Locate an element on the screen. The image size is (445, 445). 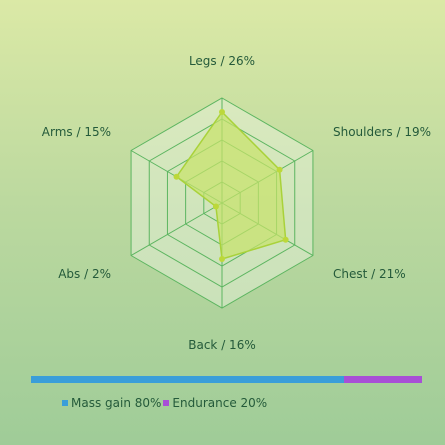
bar-segment-mass-gain is located at coordinates (187, 379).